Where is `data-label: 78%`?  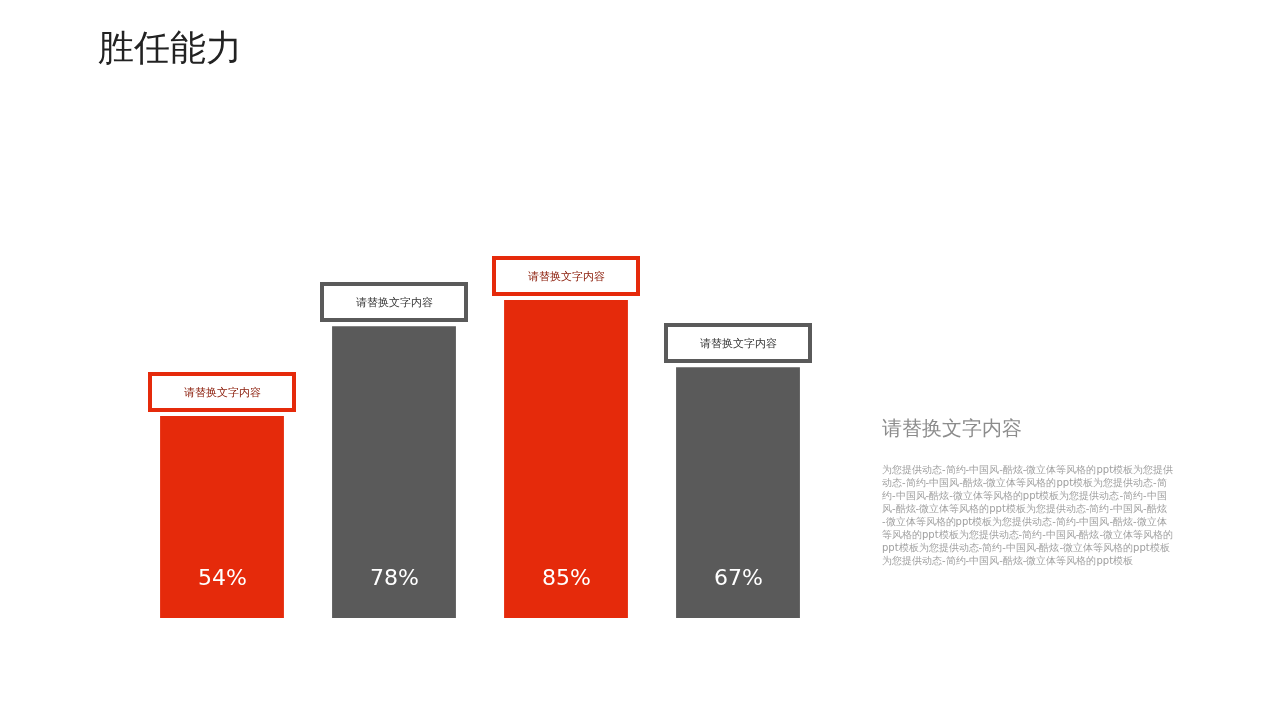
data-label: 78% is located at coordinates (394, 577).